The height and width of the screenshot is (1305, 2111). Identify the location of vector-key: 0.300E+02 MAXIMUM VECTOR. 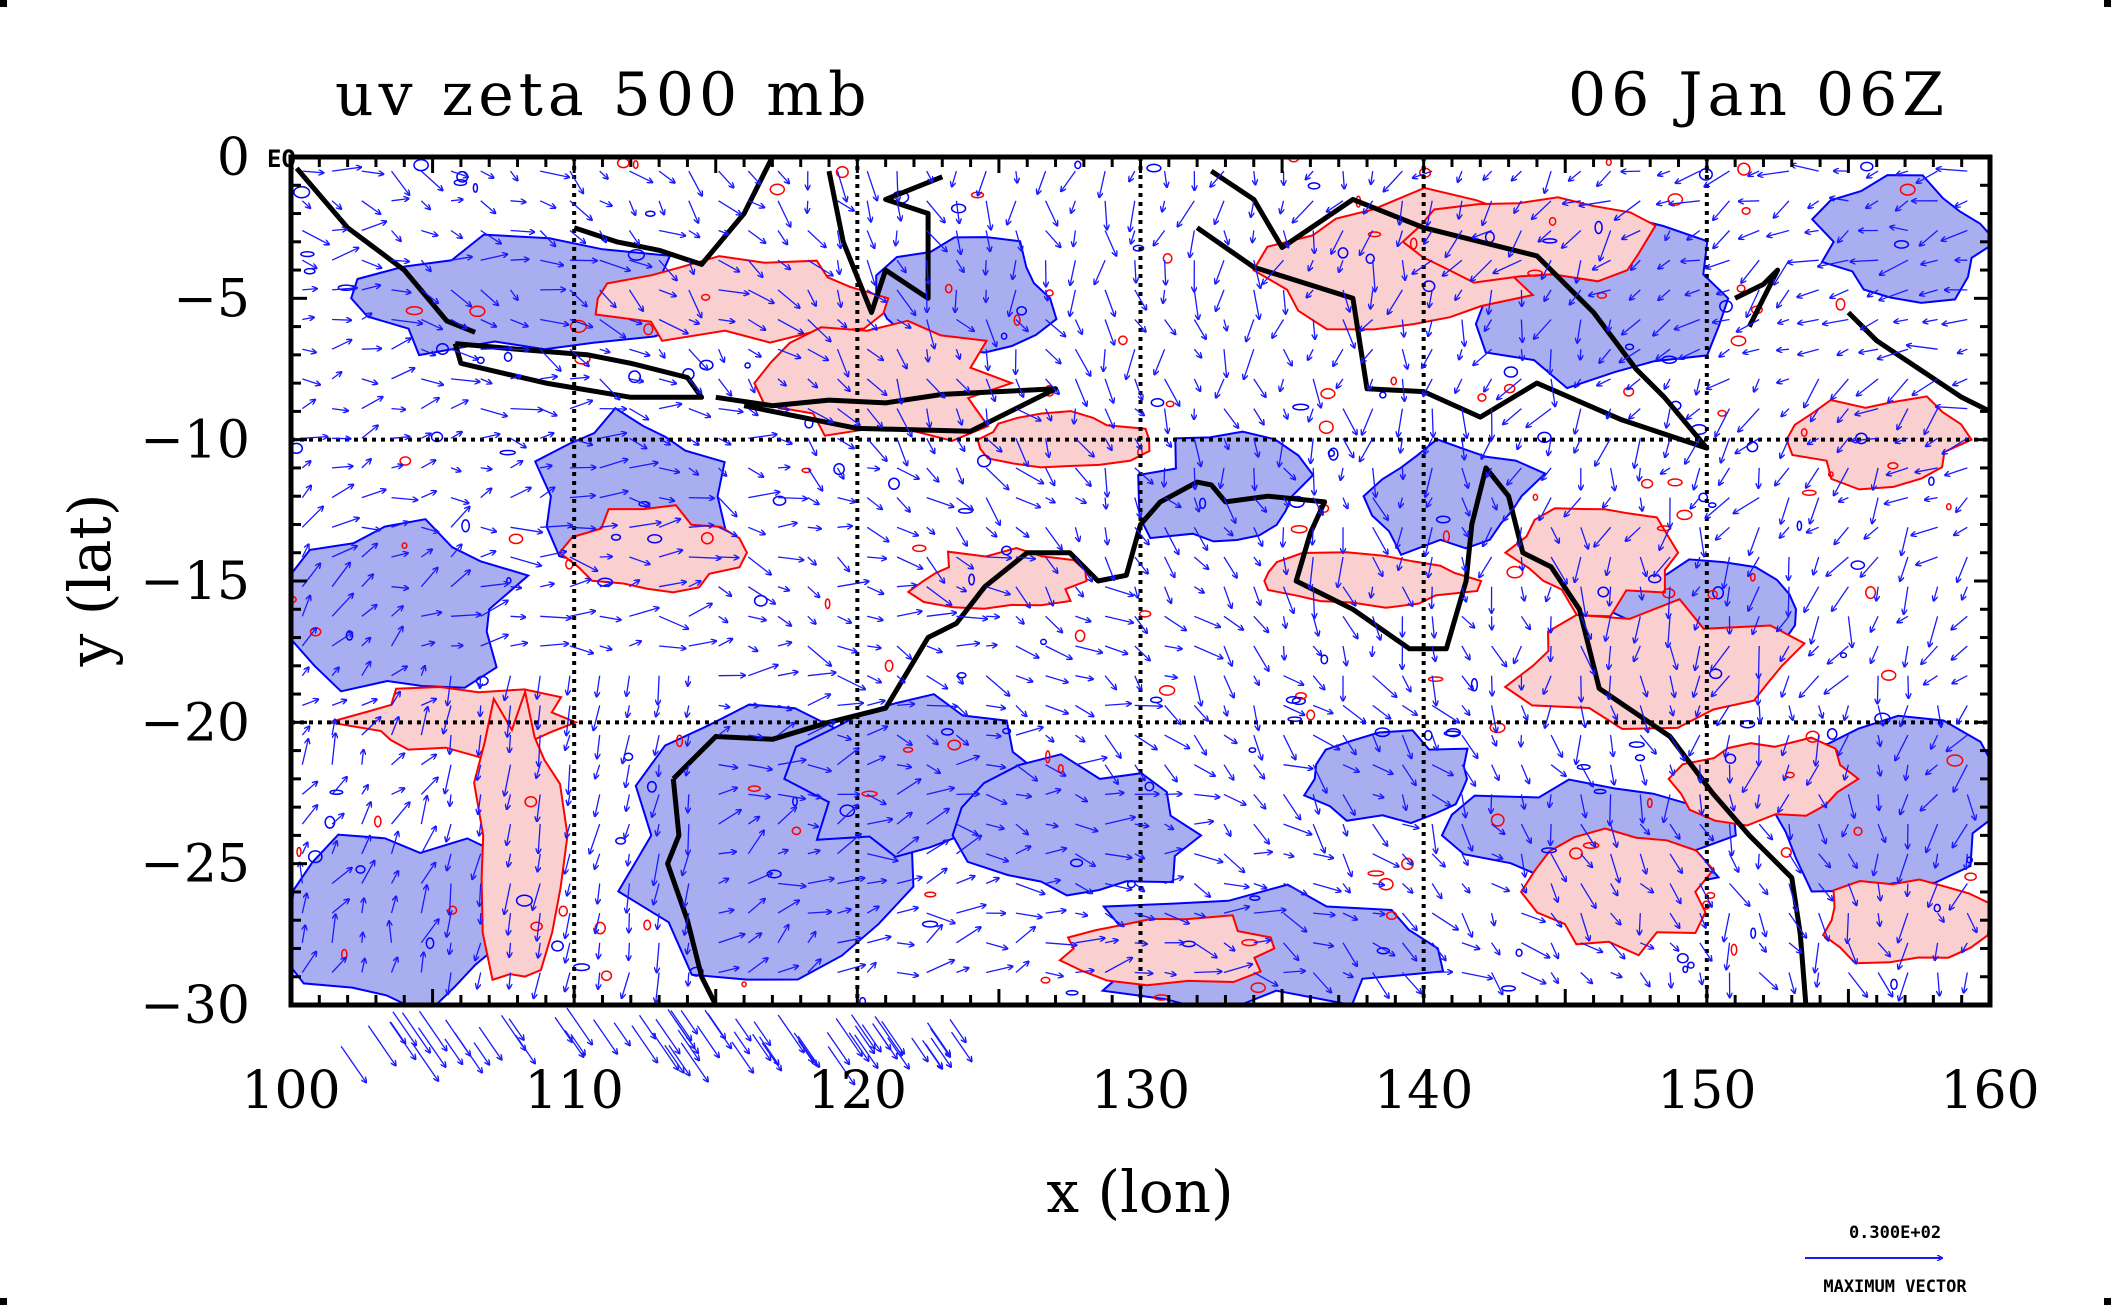
(1886, 1260).